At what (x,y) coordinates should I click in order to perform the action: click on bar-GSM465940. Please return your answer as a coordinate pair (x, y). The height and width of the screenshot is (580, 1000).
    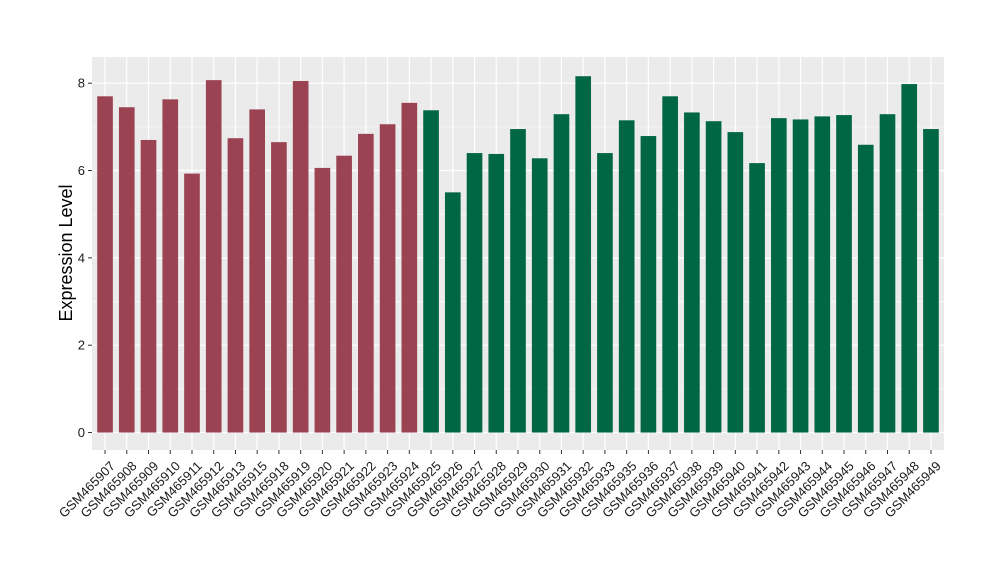
    Looking at the image, I should click on (735, 282).